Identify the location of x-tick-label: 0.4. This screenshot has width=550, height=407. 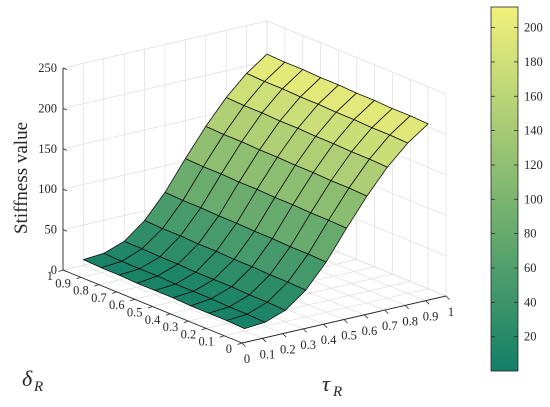
(329, 340).